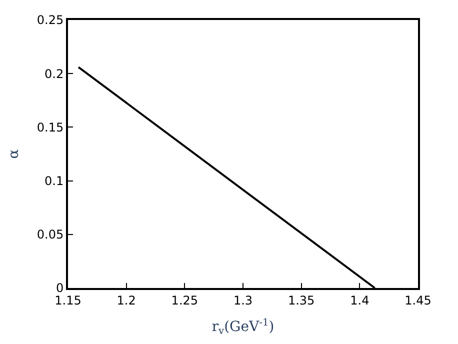 The height and width of the screenshot is (344, 458). What do you see at coordinates (418, 300) in the screenshot?
I see `x-tick-label: 1.45` at bounding box center [418, 300].